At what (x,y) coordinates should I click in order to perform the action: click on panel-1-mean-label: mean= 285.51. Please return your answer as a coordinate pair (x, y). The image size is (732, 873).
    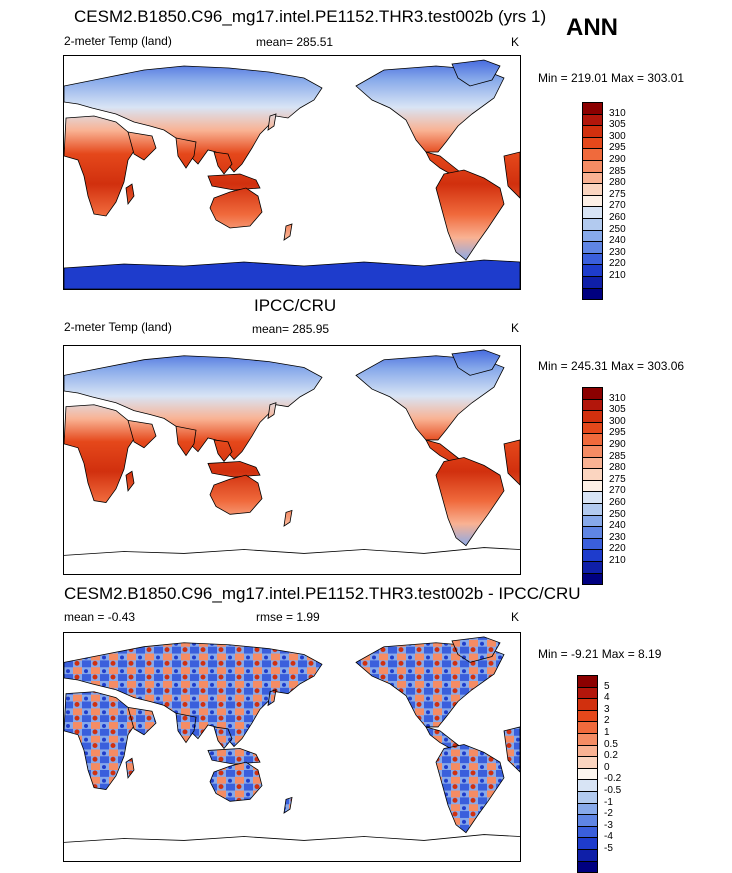
    Looking at the image, I should click on (295, 42).